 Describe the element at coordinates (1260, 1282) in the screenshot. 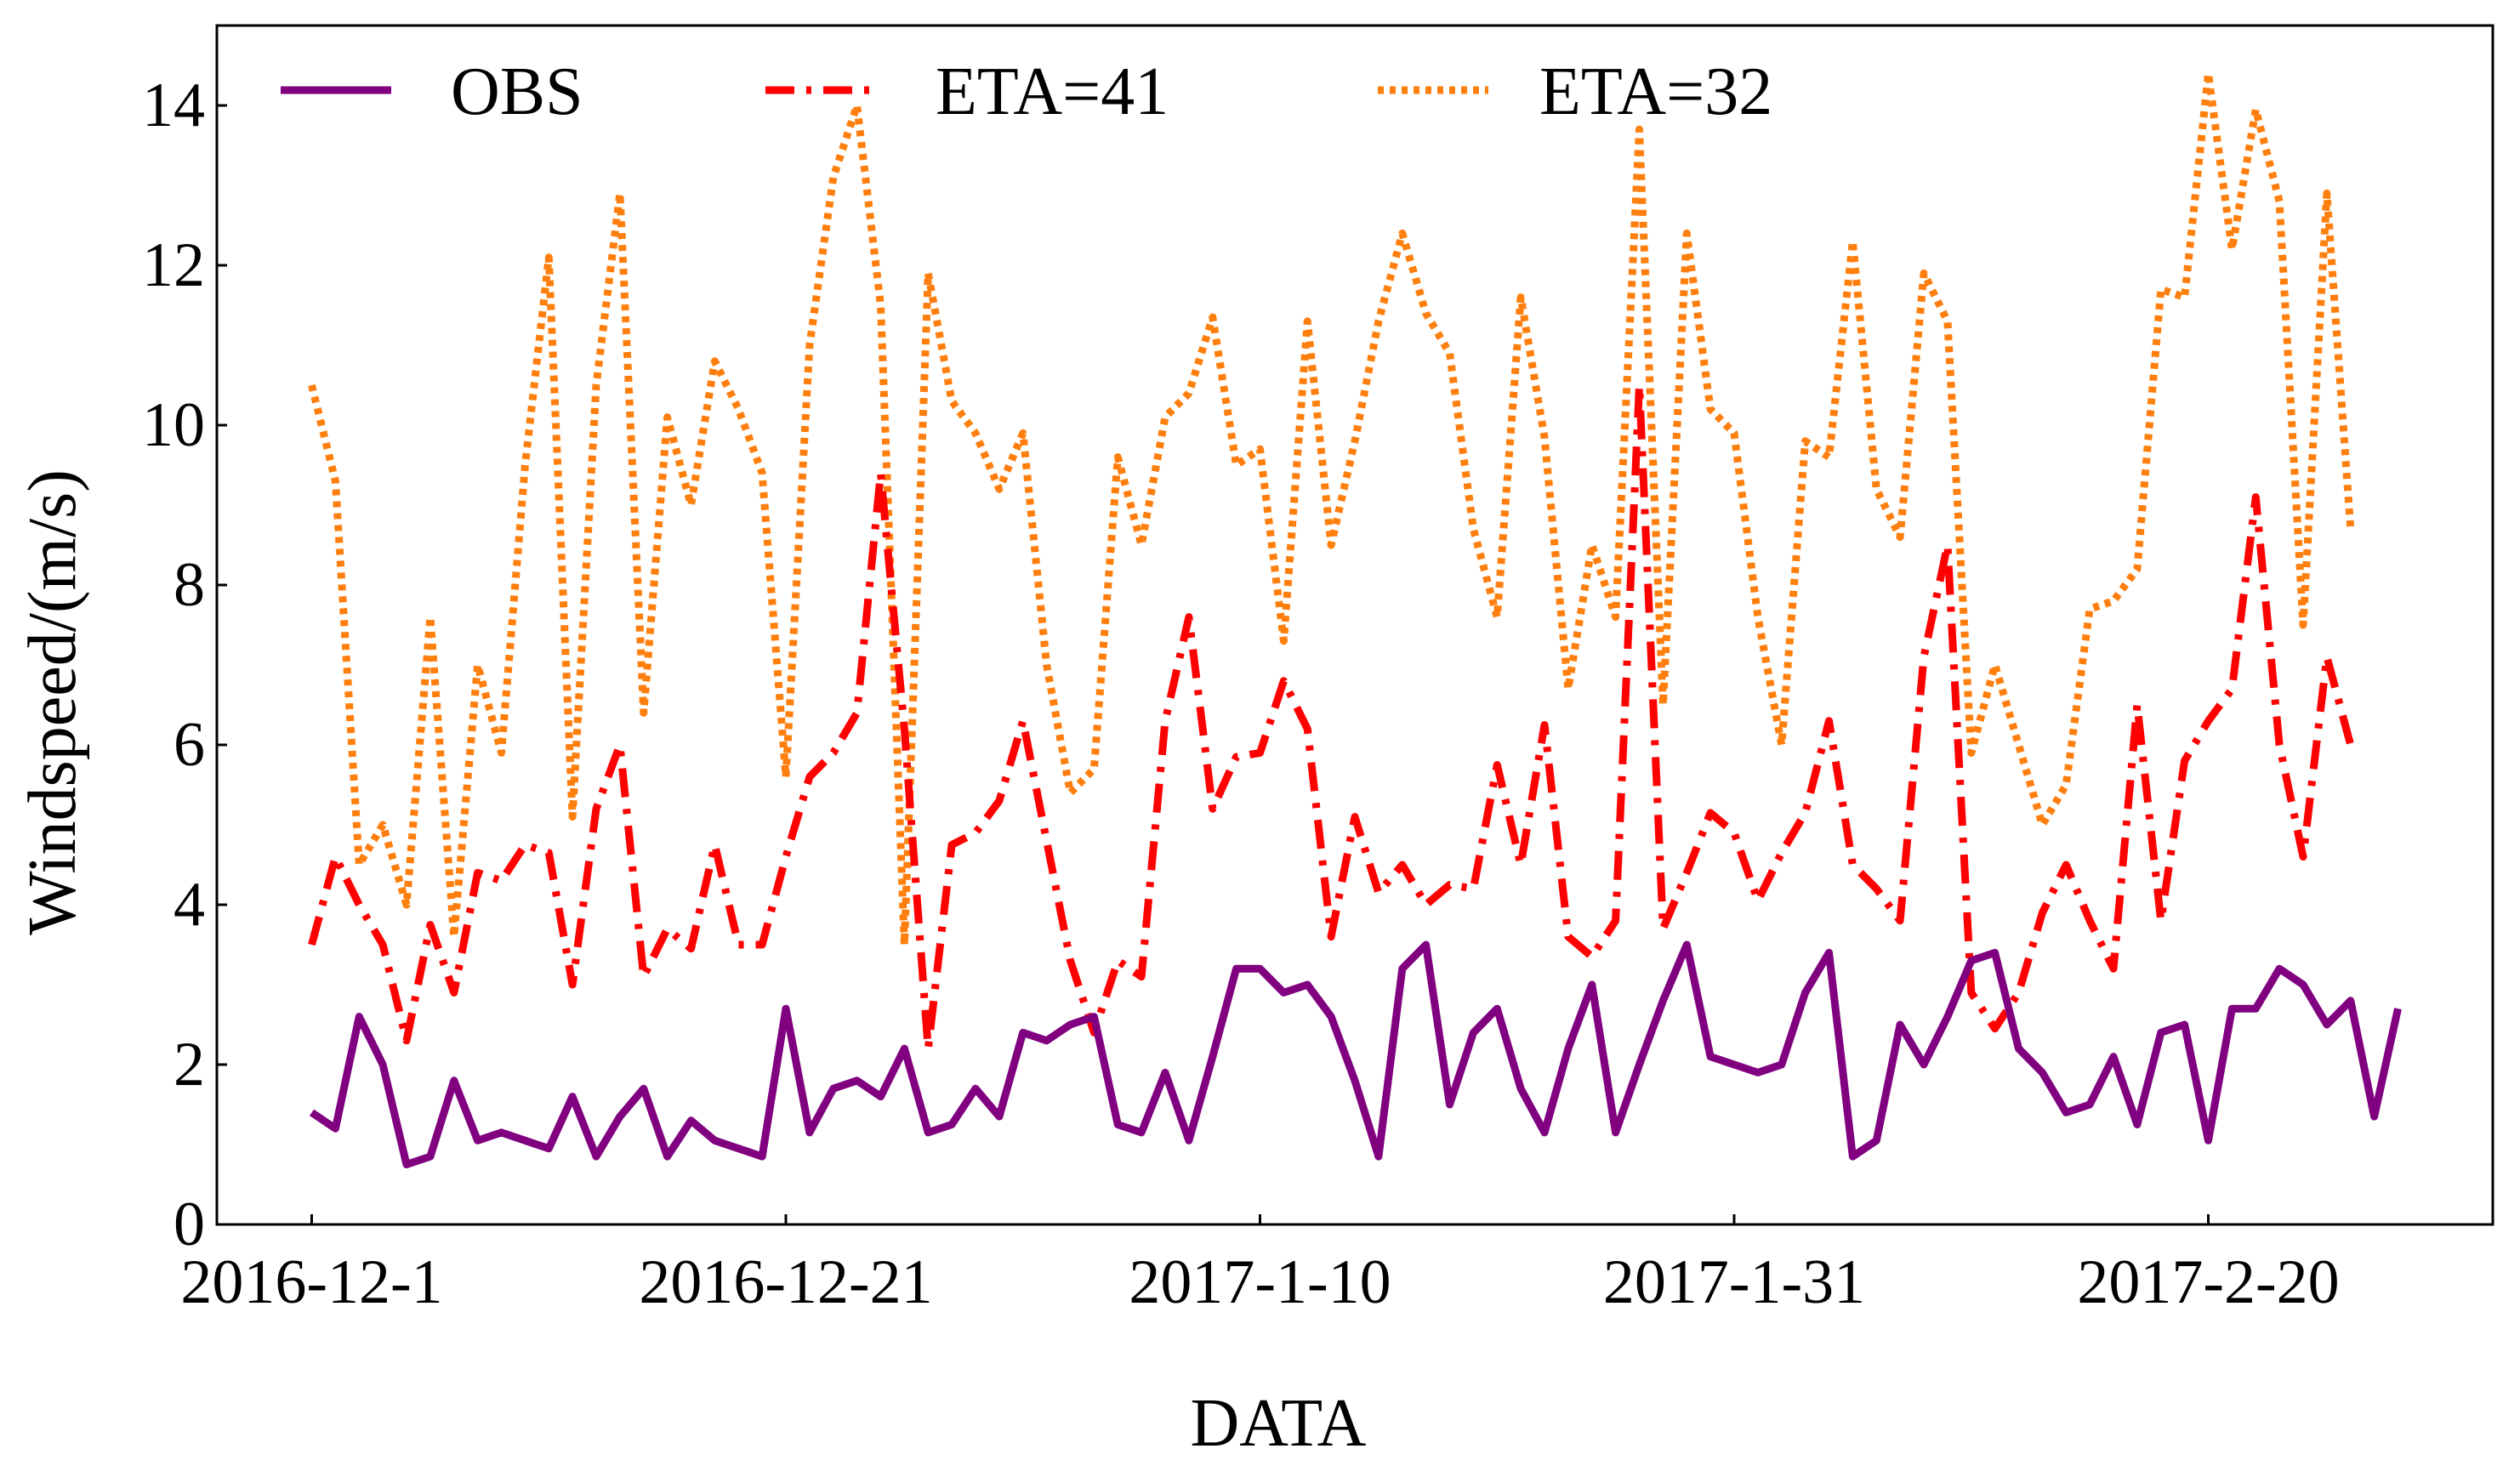

I see `x-tick-label: 2017-1-10` at that location.